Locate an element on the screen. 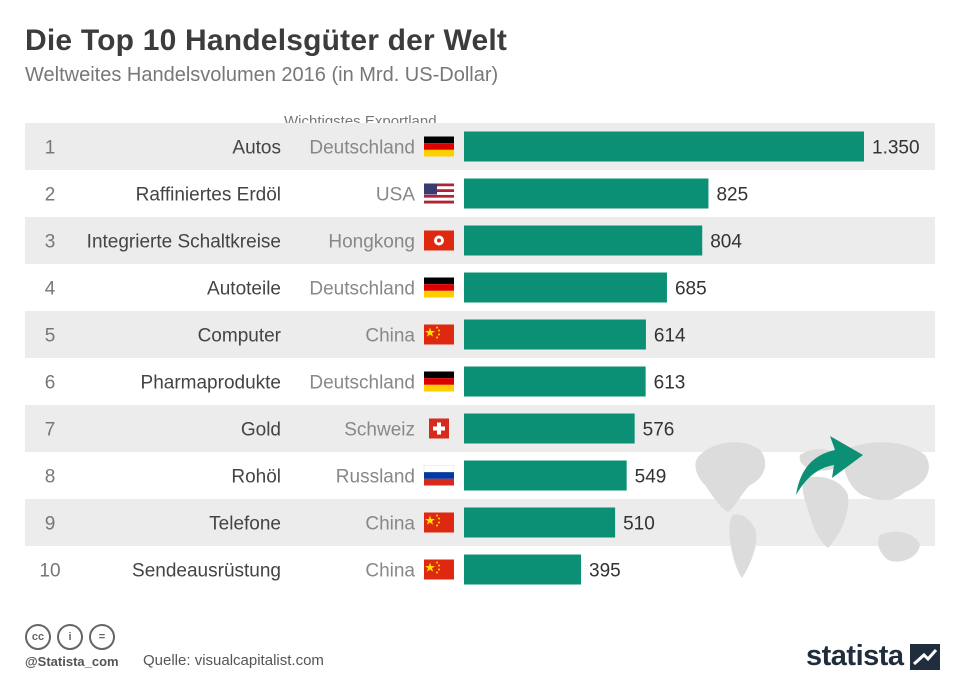  value-label: 804 is located at coordinates (726, 242).